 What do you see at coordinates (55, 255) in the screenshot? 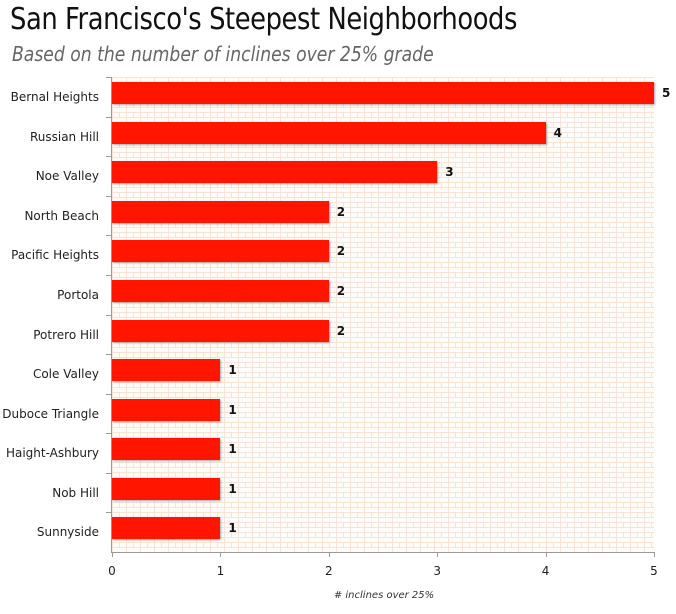
I see `category-label: Pacific Heights` at bounding box center [55, 255].